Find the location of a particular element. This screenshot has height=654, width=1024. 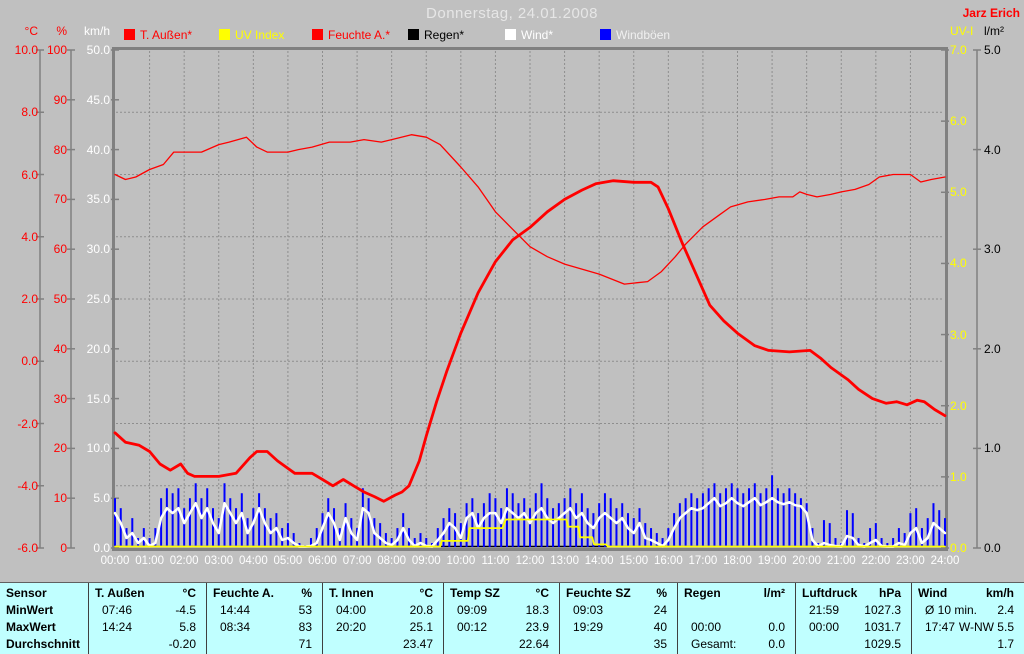

table-row-label: MaxWert is located at coordinates (31, 627).